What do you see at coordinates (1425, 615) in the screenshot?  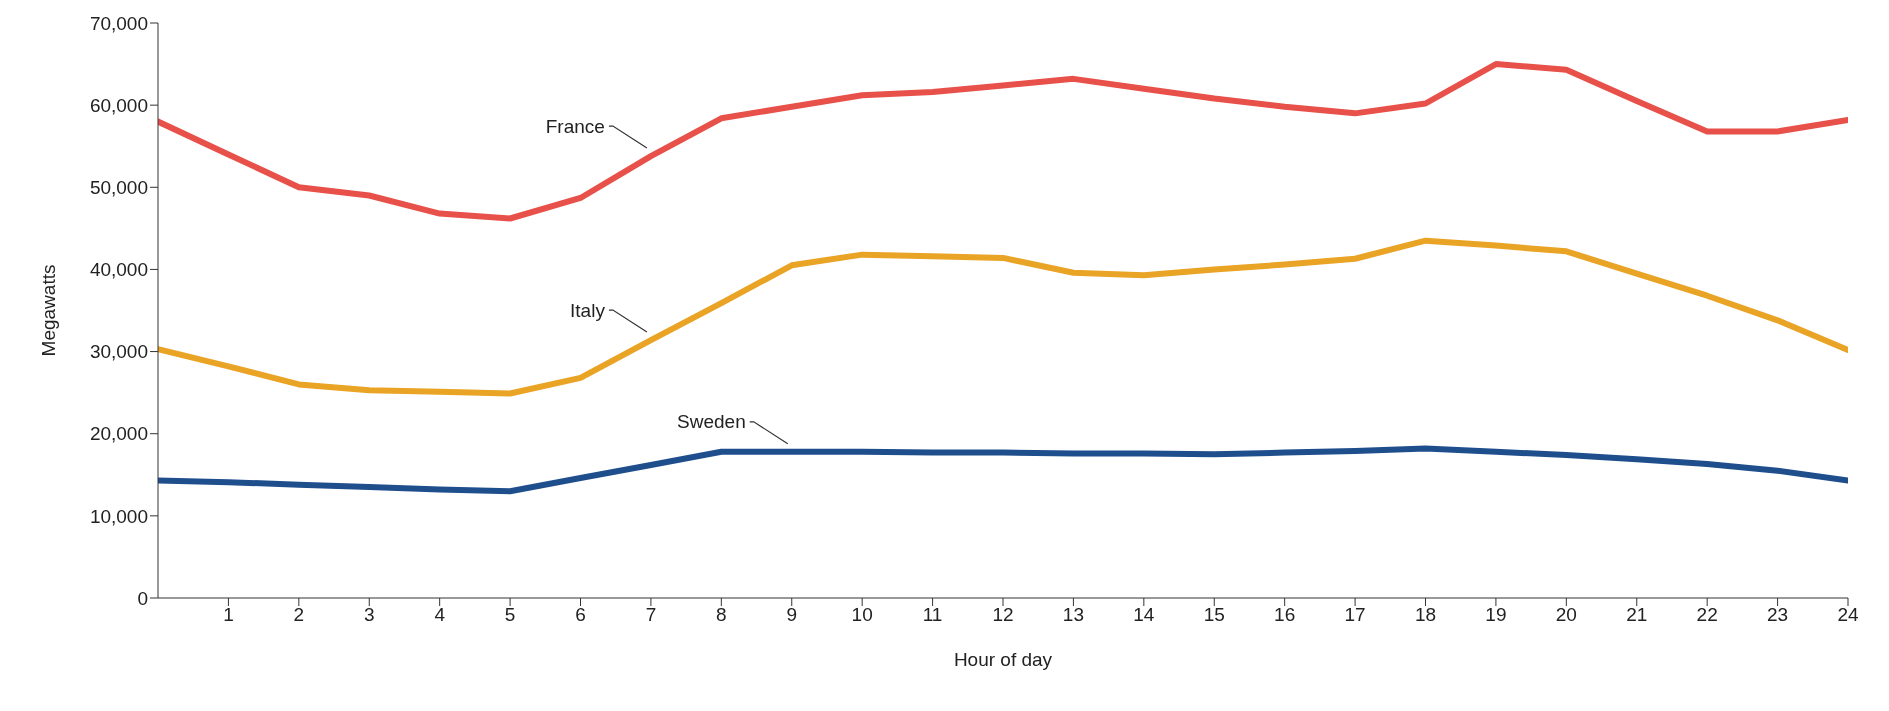 I see `x-tick-label: 18` at bounding box center [1425, 615].